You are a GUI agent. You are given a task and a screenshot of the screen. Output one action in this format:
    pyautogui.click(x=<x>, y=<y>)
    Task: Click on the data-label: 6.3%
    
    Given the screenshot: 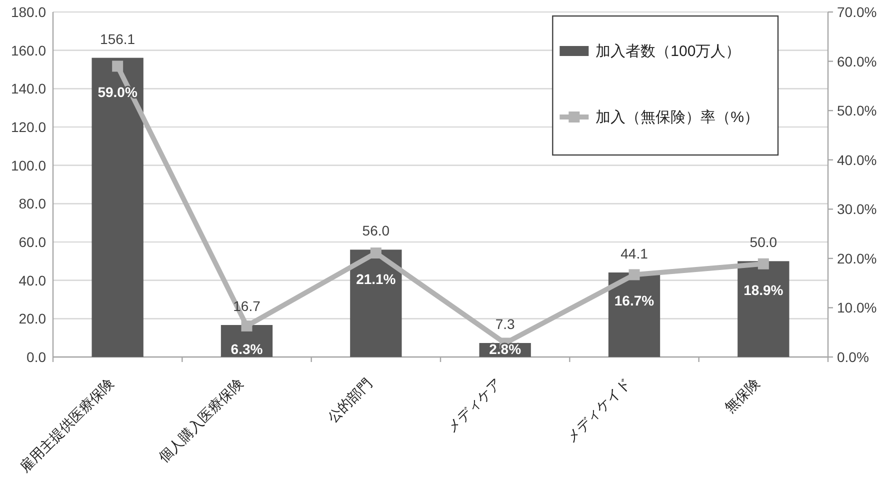 What is the action you would take?
    pyautogui.click(x=247, y=349)
    